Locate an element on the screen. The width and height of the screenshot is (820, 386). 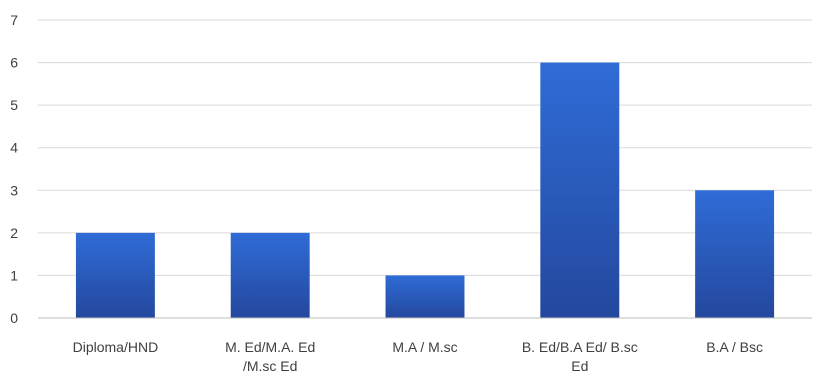
x-tick-label-line: Ed is located at coordinates (579, 366).